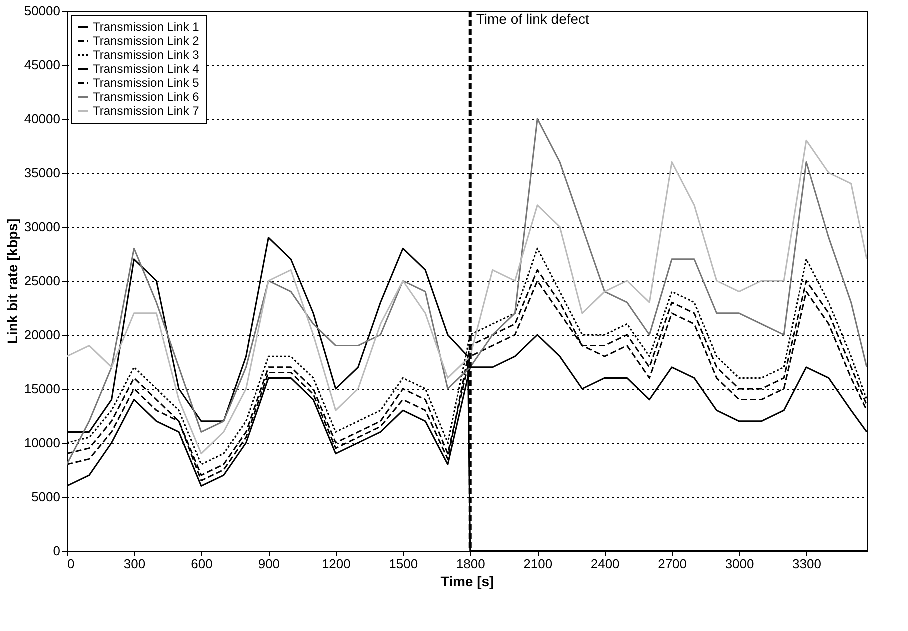 The width and height of the screenshot is (908, 631). I want to click on x-tick-label: 900, so click(269, 564).